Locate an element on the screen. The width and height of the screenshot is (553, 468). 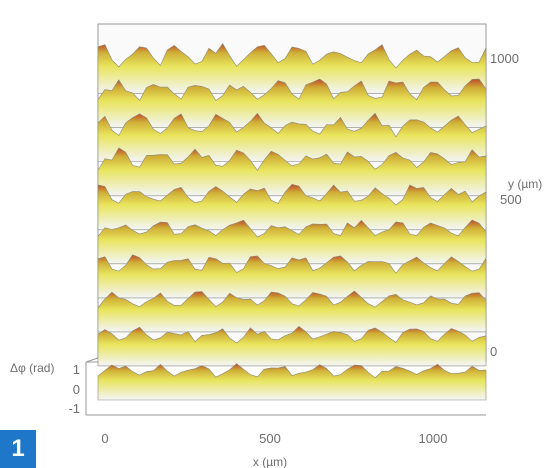
z-tick-label-0: 1 is located at coordinates (76, 369).